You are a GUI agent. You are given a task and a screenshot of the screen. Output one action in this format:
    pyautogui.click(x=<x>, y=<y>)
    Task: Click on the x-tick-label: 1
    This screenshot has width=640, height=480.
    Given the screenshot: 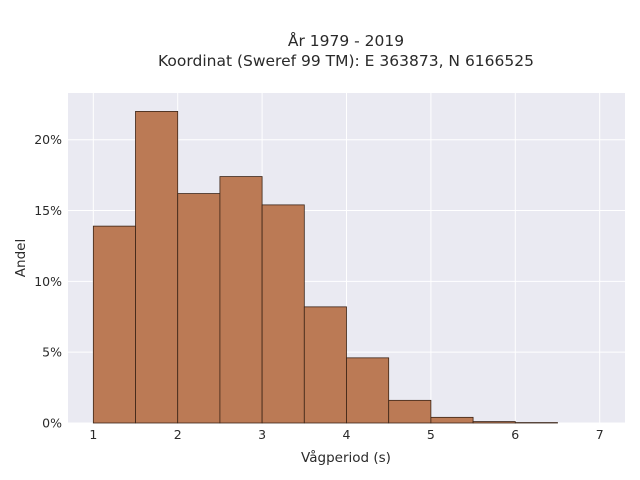 What is the action you would take?
    pyautogui.click(x=93, y=434)
    